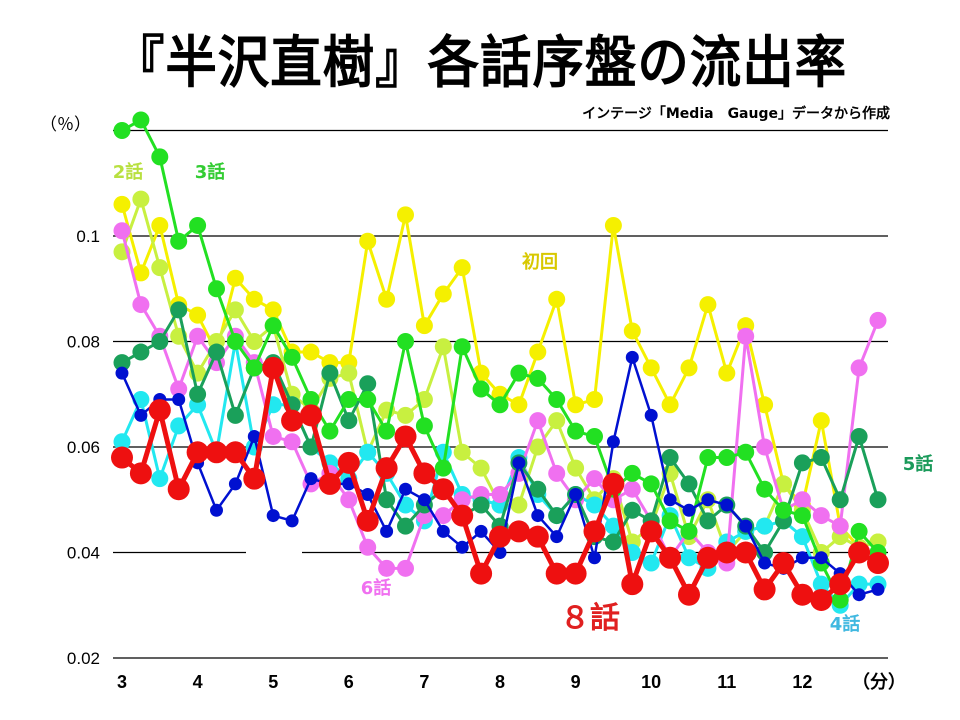 The height and width of the screenshot is (720, 960). Describe the element at coordinates (349, 682) in the screenshot. I see `x-tick-label: 6` at that location.